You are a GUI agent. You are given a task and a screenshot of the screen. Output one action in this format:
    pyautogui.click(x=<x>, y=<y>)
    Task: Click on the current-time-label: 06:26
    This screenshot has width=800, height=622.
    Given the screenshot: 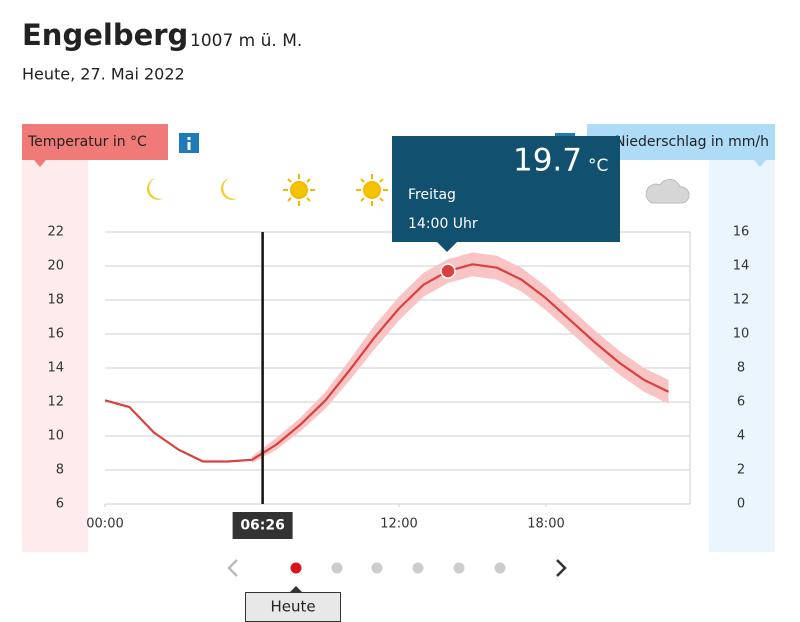 What is the action you would take?
    pyautogui.click(x=262, y=526)
    